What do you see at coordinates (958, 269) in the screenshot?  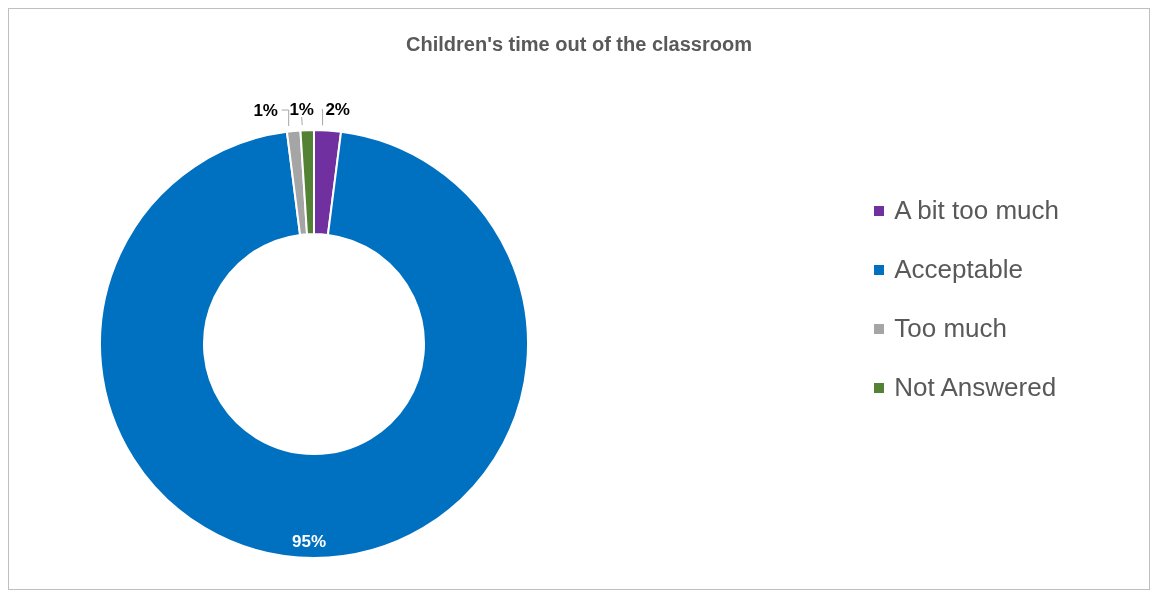 I see `legend-label: Acceptable` at bounding box center [958, 269].